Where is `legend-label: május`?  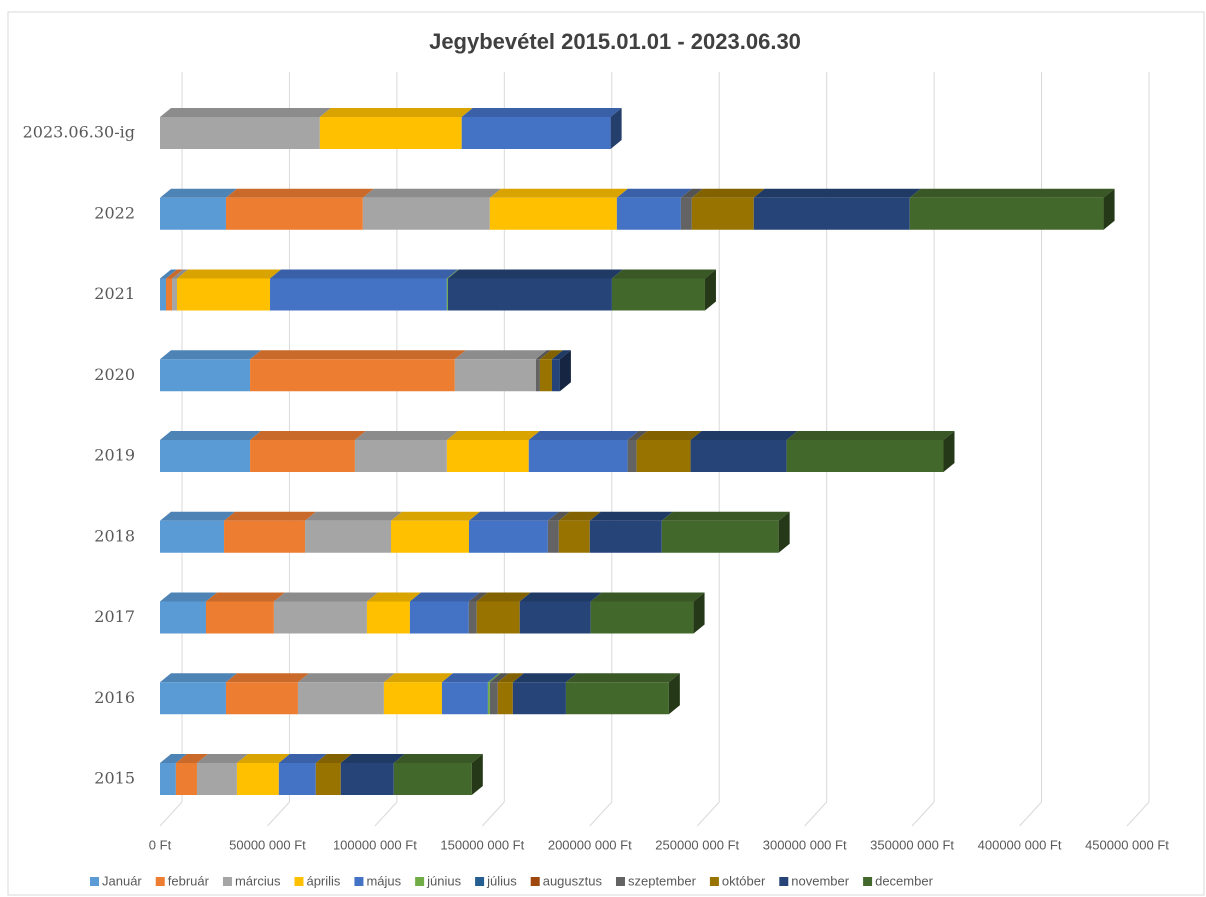
legend-label: május is located at coordinates (383, 880).